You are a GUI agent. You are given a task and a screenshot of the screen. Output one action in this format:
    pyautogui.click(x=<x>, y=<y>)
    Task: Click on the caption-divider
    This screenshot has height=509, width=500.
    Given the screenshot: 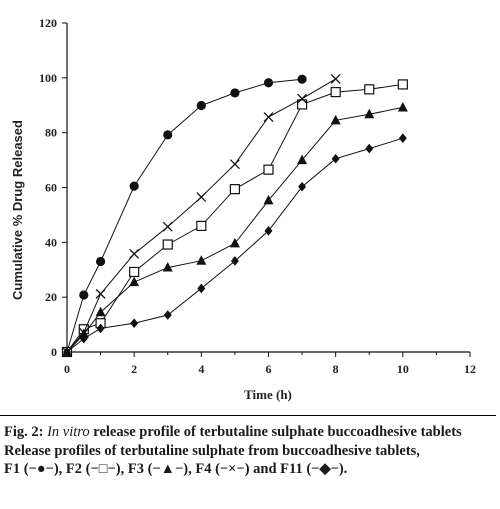 What is the action you would take?
    pyautogui.click(x=248, y=415)
    